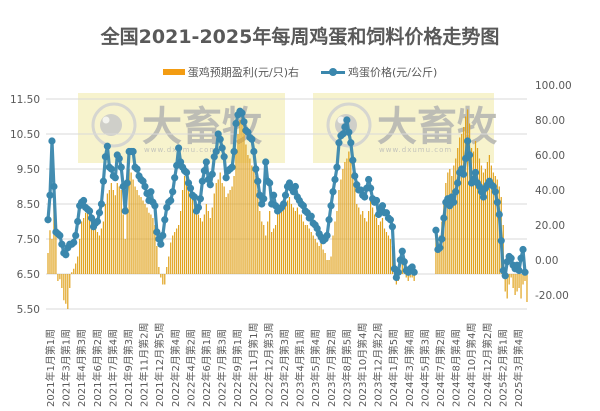 Image resolution: width=600 pixels, height=411 pixels. I want to click on x-tick-label: 2023年10月第4周, so click(362, 364).